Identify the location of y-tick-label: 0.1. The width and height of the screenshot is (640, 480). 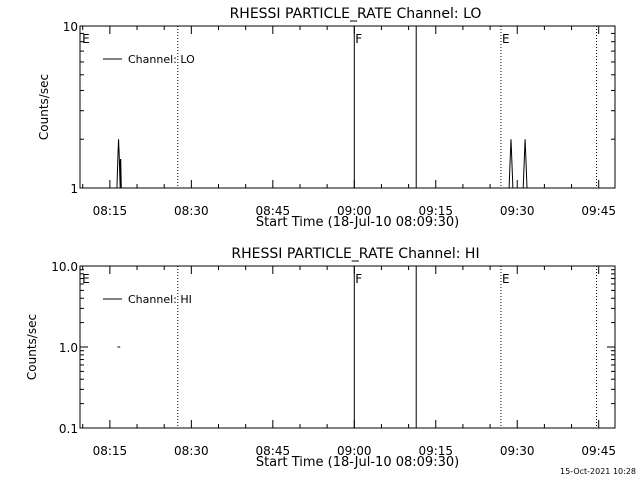
(68, 429).